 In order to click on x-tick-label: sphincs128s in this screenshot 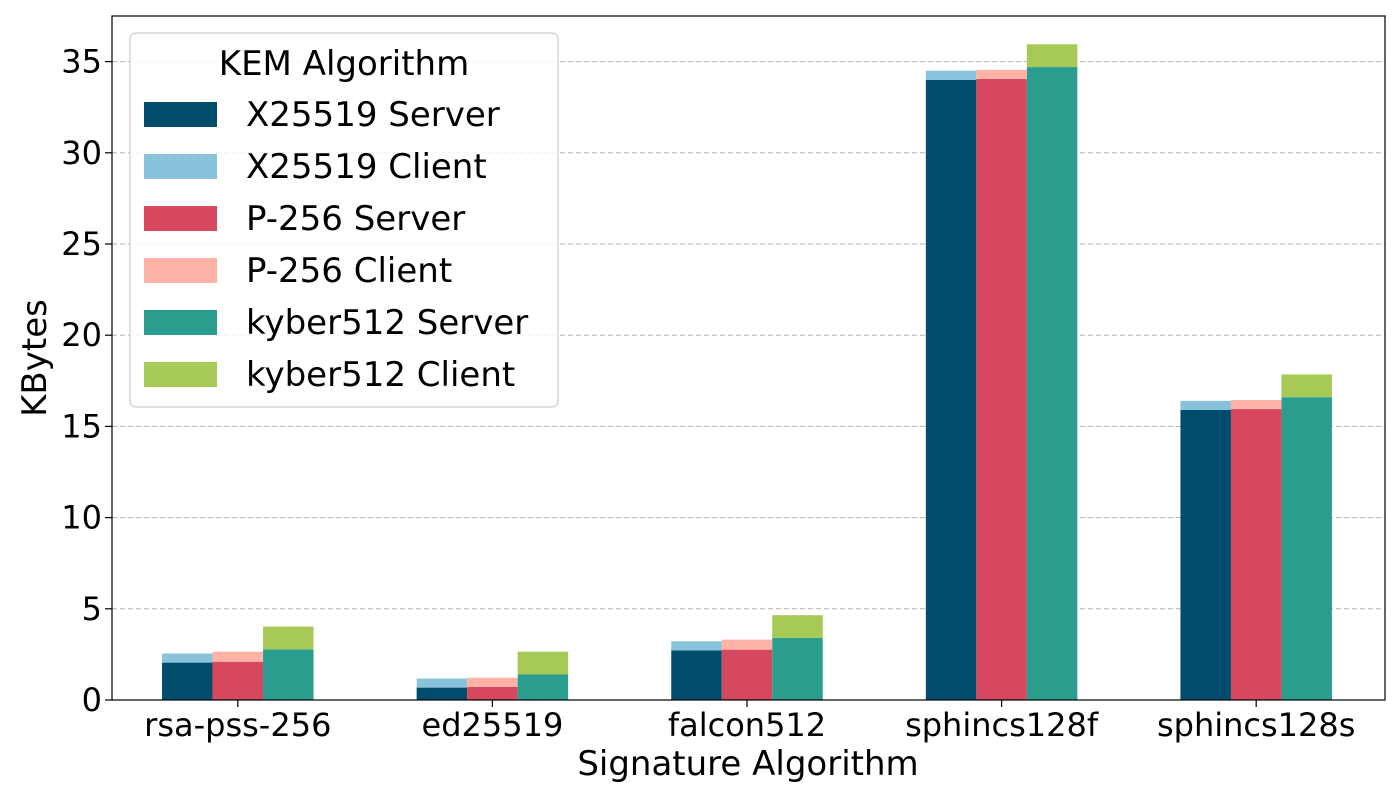, I will do `click(1256, 725)`.